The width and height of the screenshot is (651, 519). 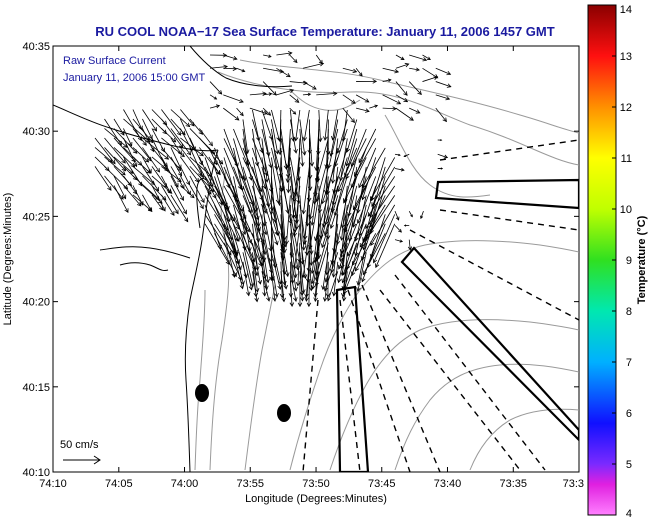 What do you see at coordinates (243, 403) in the screenshot?
I see `station-markers` at bounding box center [243, 403].